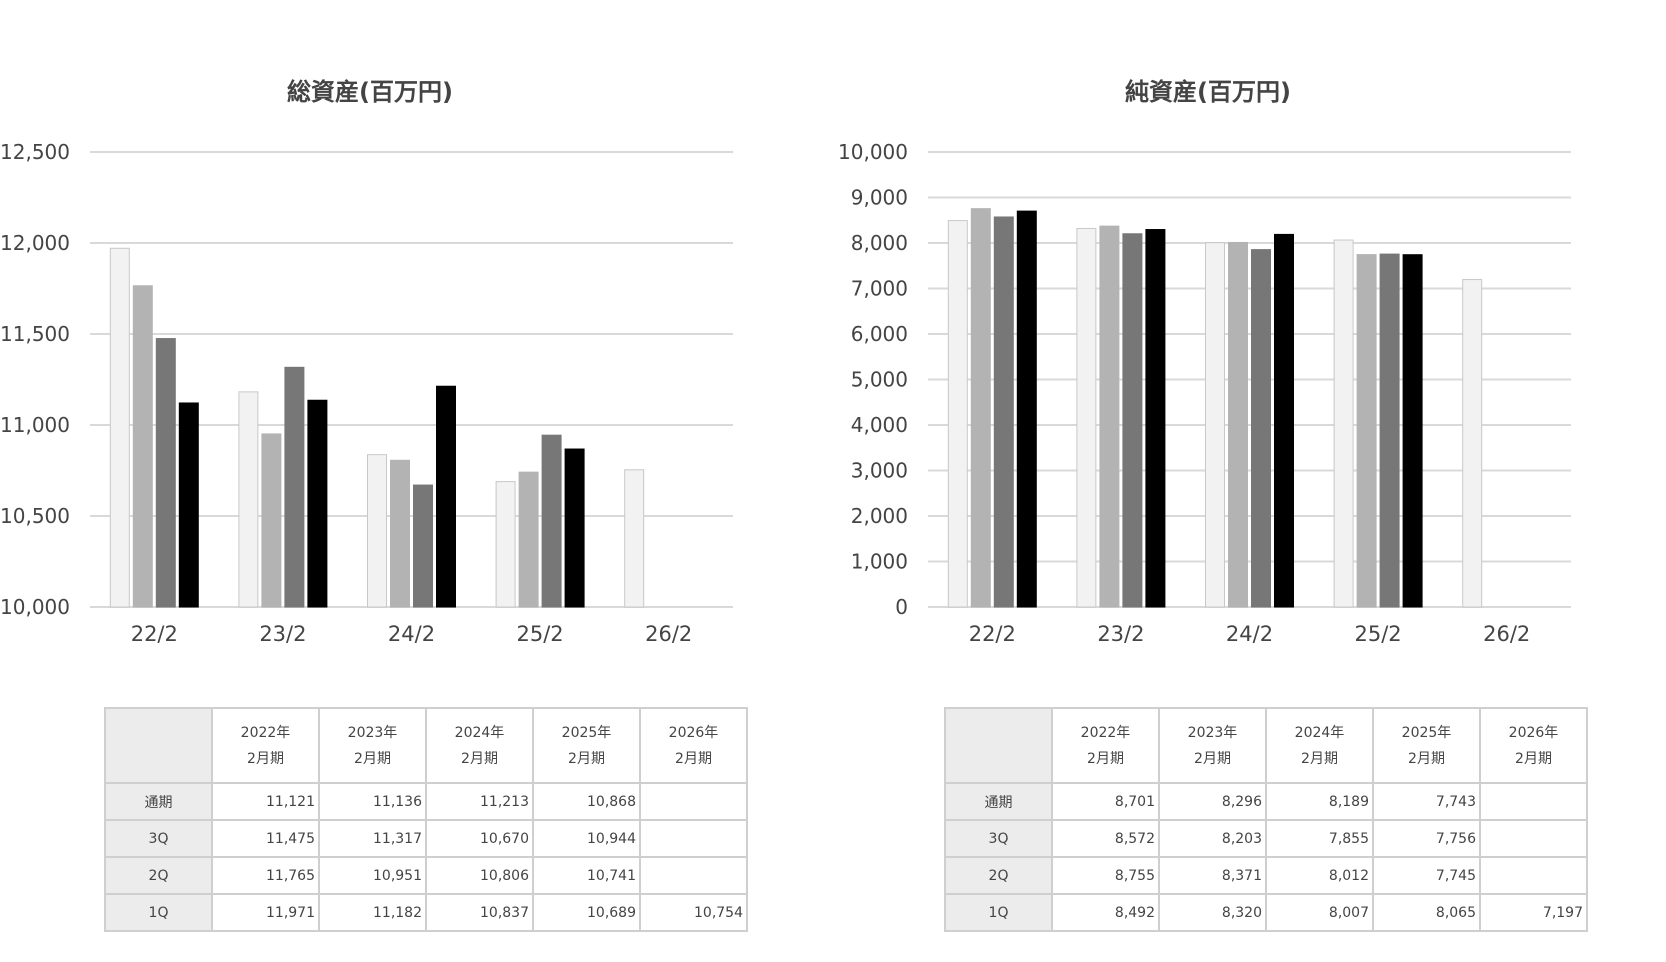 The width and height of the screenshot is (1666, 962). I want to click on y-tick-label: 6,000, so click(879, 334).